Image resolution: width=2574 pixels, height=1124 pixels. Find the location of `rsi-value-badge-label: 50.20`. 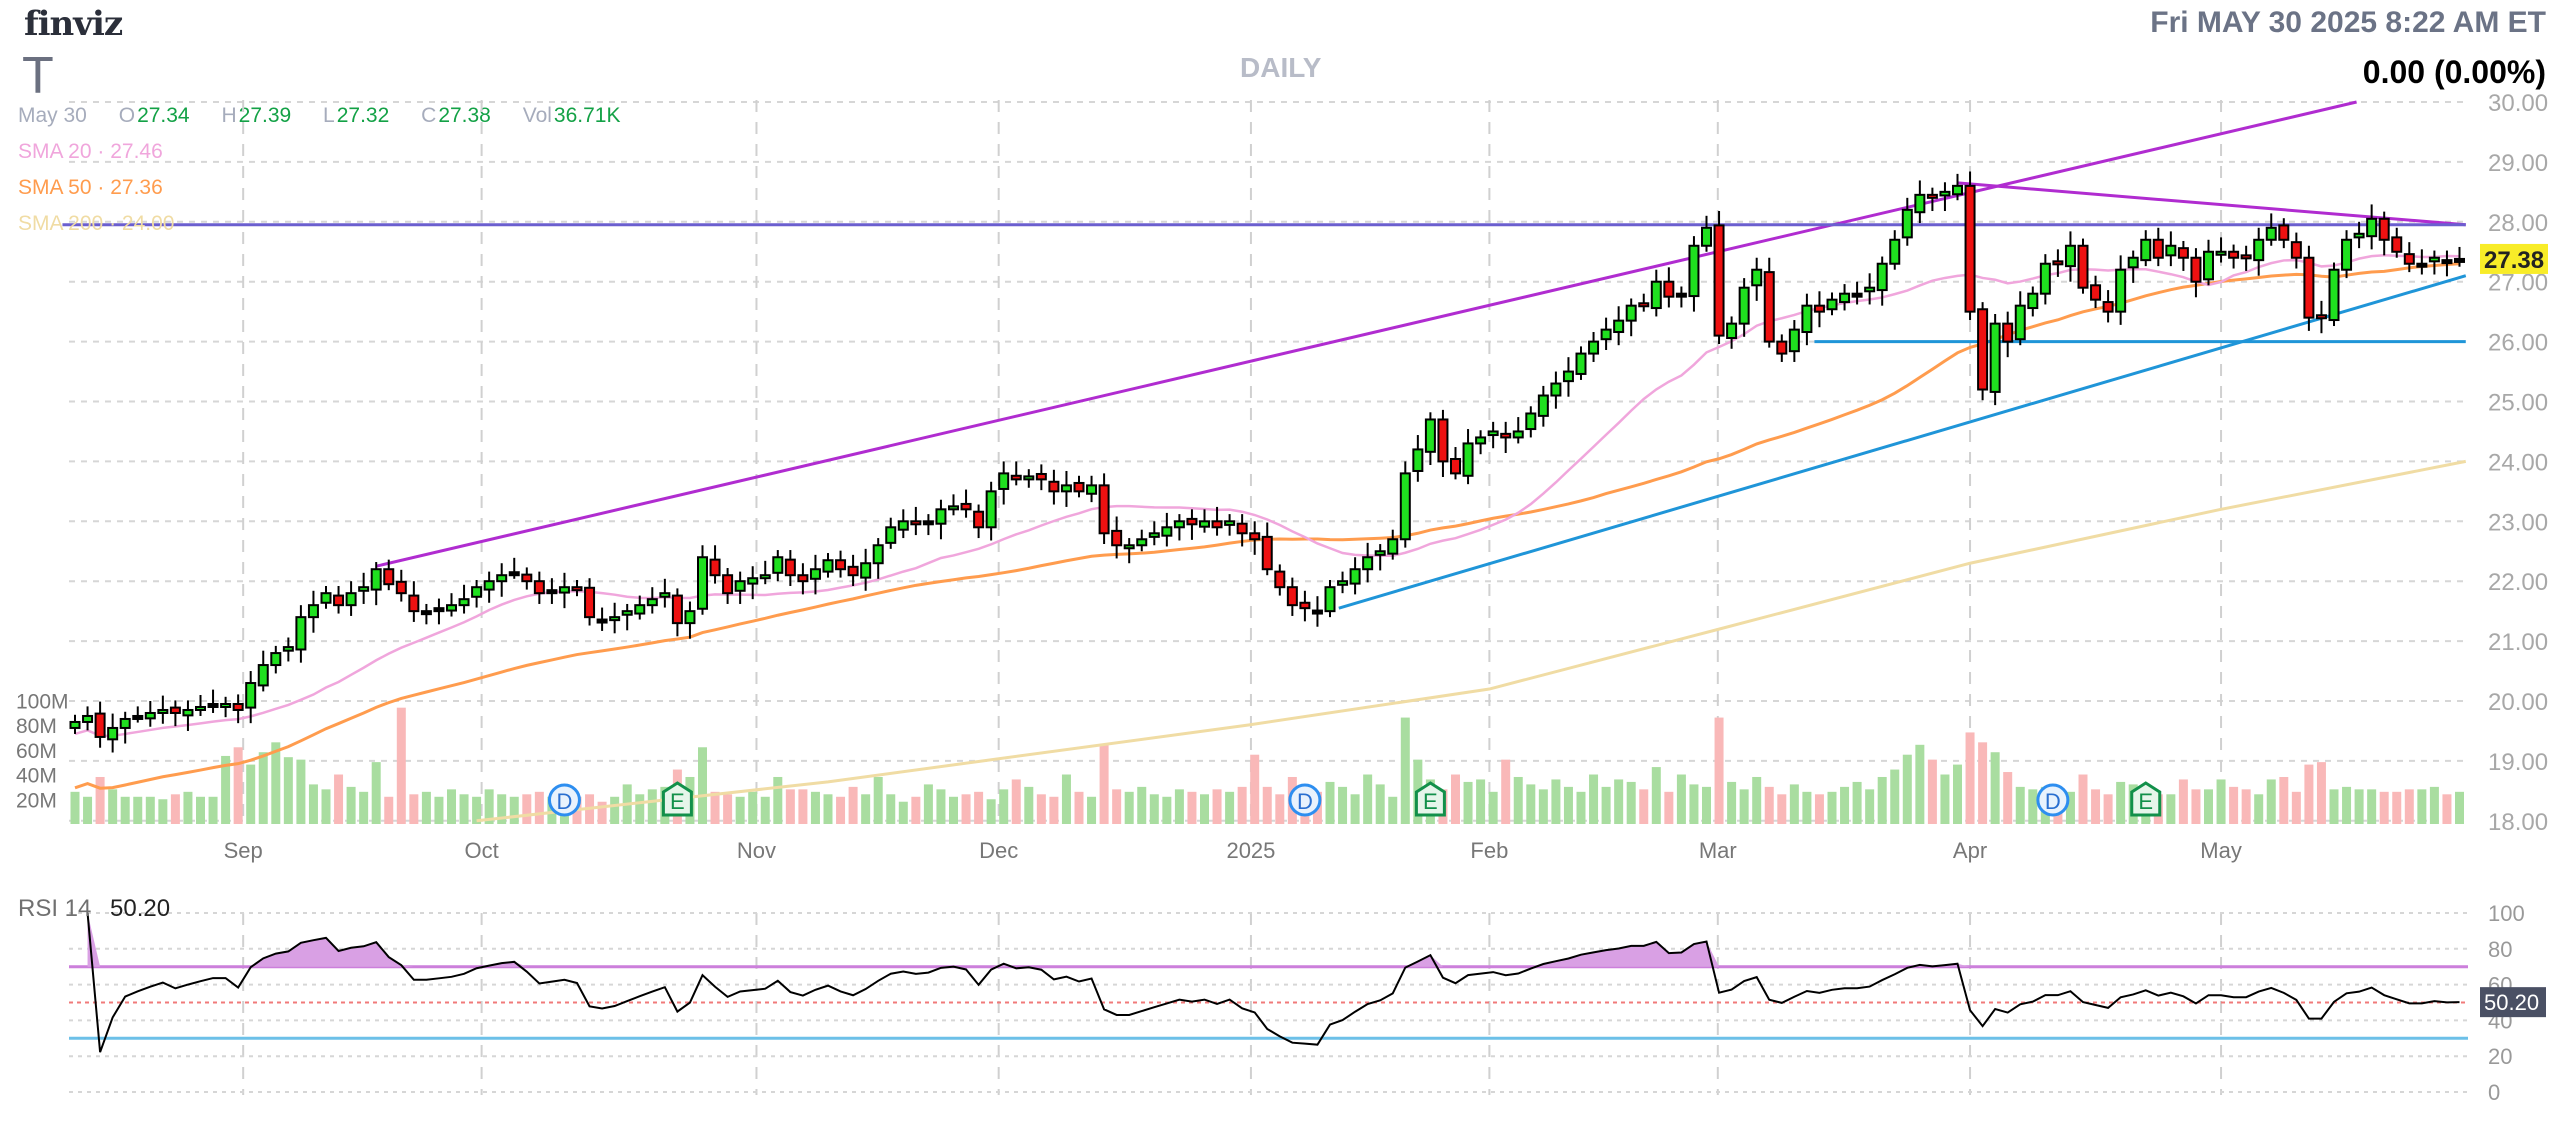

rsi-value-badge-label: 50.20 is located at coordinates (2511, 1002).